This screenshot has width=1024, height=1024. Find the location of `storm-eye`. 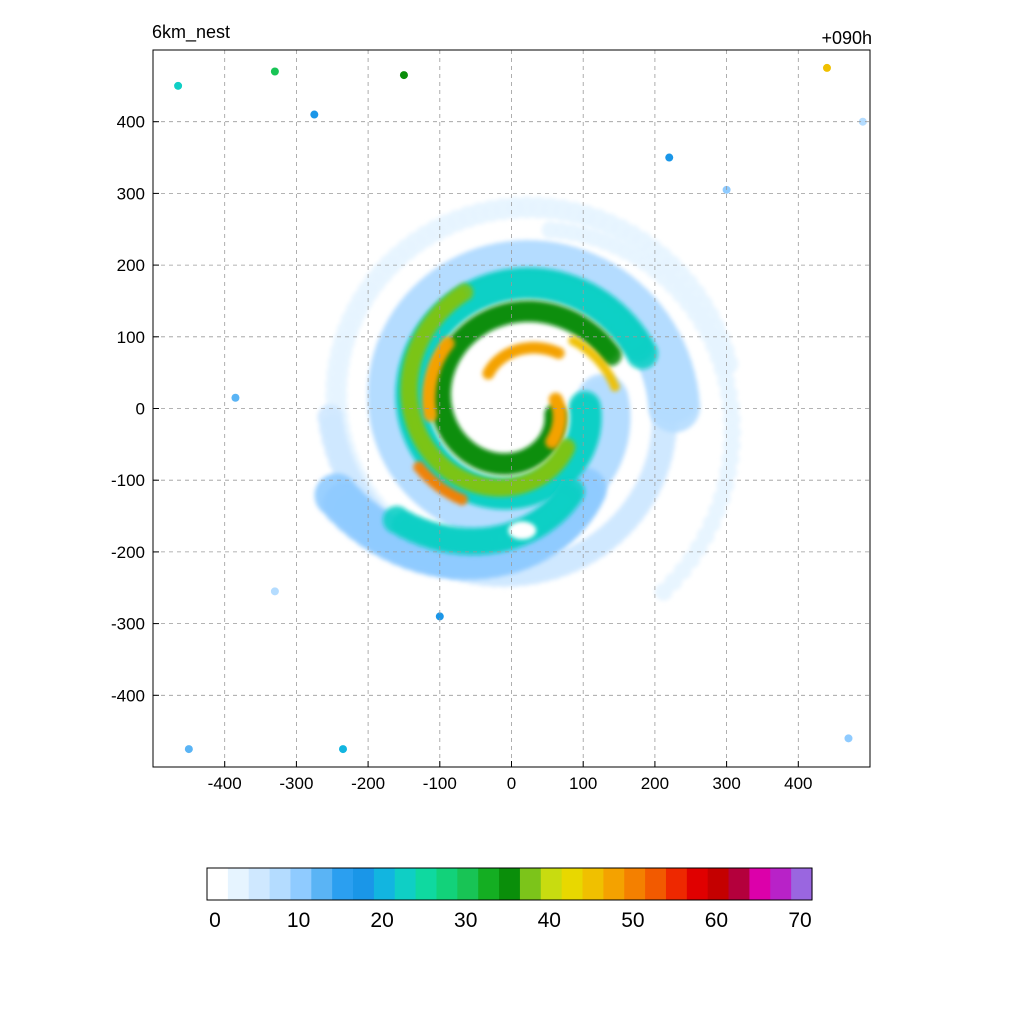

storm-eye is located at coordinates (514, 404).